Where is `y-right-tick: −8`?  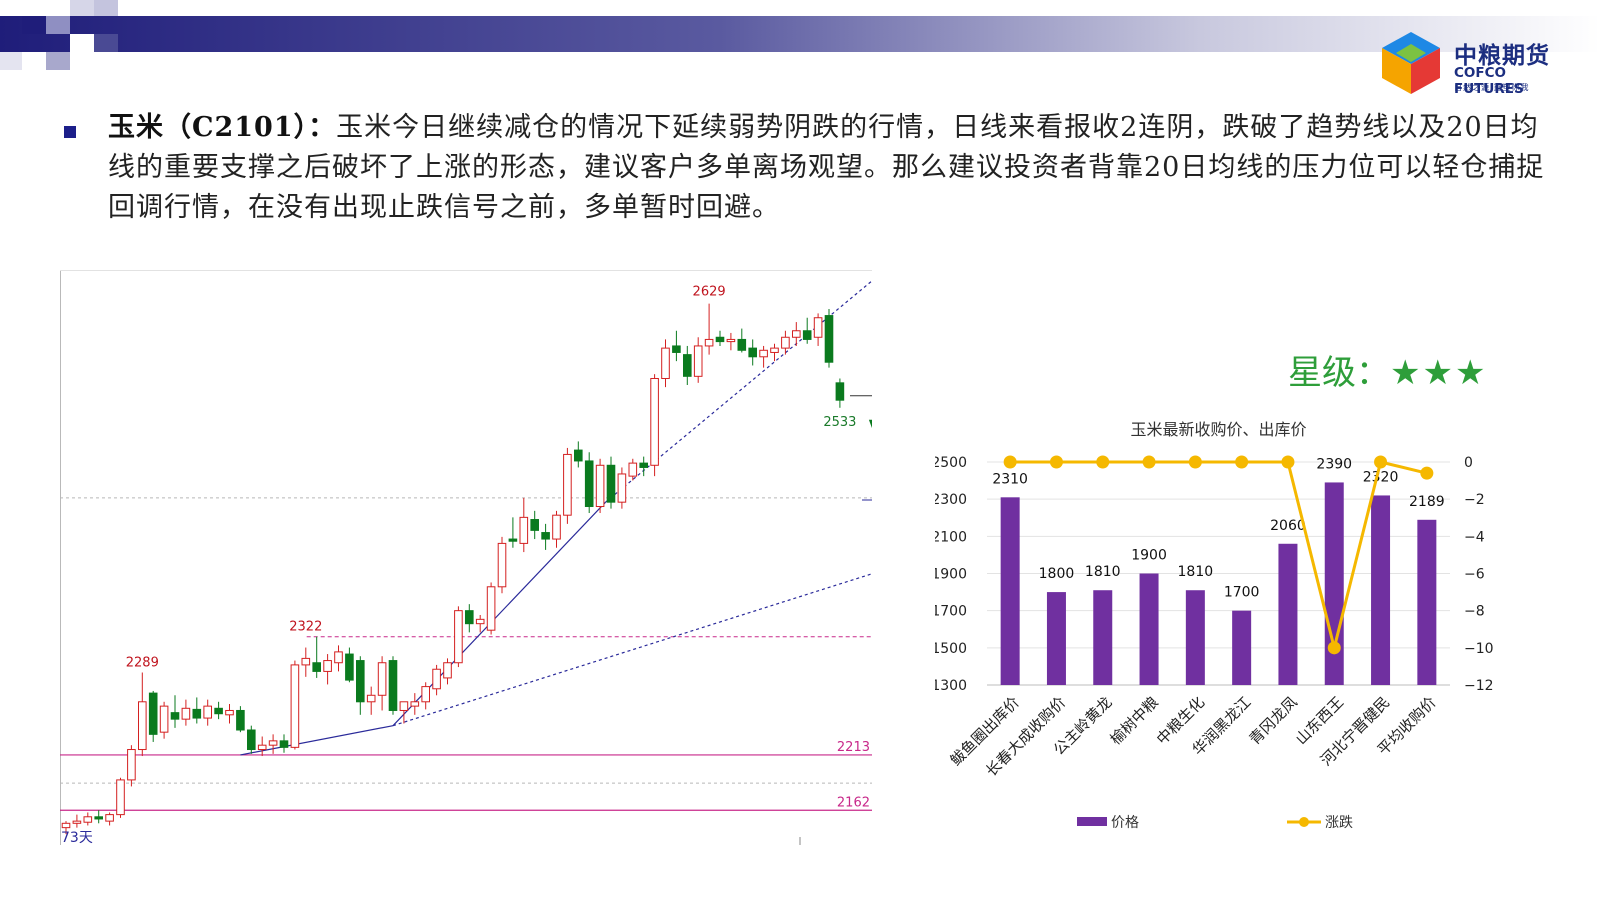 y-right-tick: −8 is located at coordinates (1474, 612).